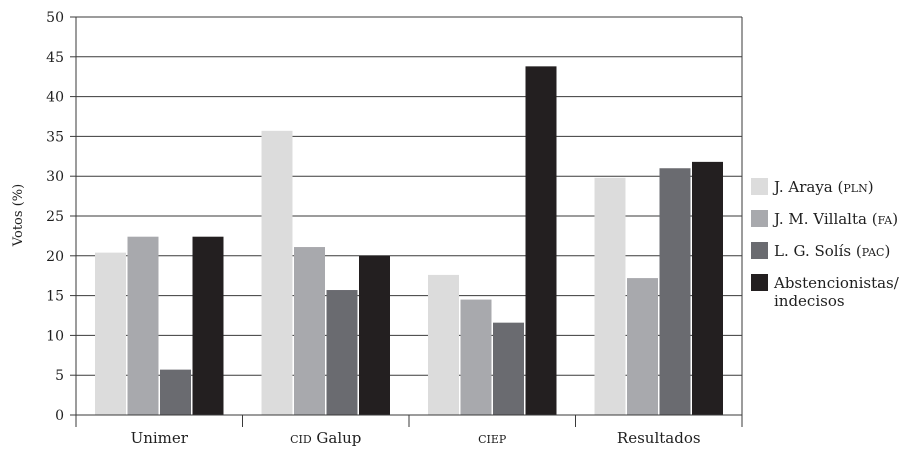 This screenshot has width=909, height=449. What do you see at coordinates (55, 98) in the screenshot?
I see `y-tick-label: 40` at bounding box center [55, 98].